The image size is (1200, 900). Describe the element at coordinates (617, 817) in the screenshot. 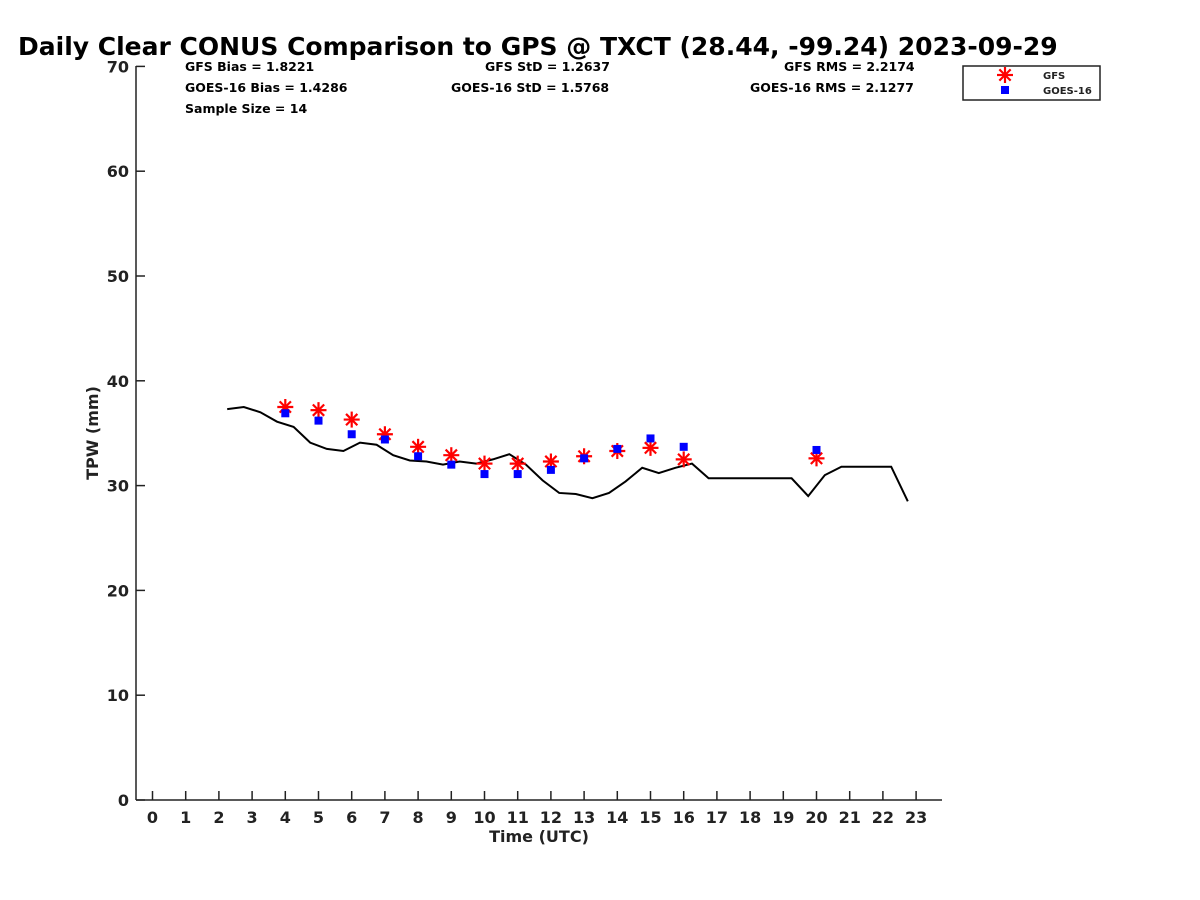

I see `x-tick-label: 14` at that location.